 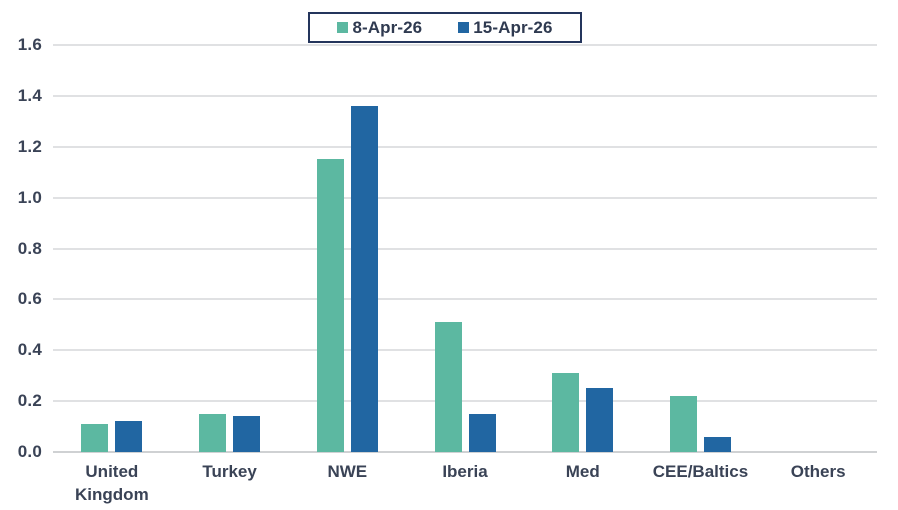 What do you see at coordinates (29, 146) in the screenshot?
I see `y-tick-label: 1.2` at bounding box center [29, 146].